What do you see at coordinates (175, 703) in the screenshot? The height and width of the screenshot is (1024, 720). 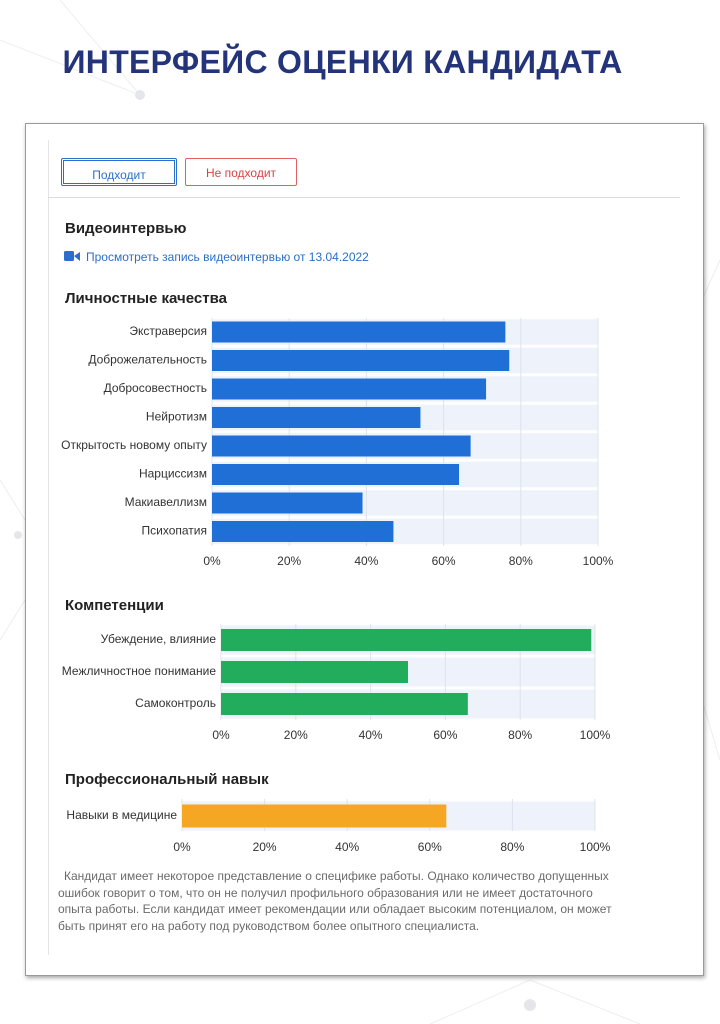 I see `y-tick-label: Самоконтроль` at bounding box center [175, 703].